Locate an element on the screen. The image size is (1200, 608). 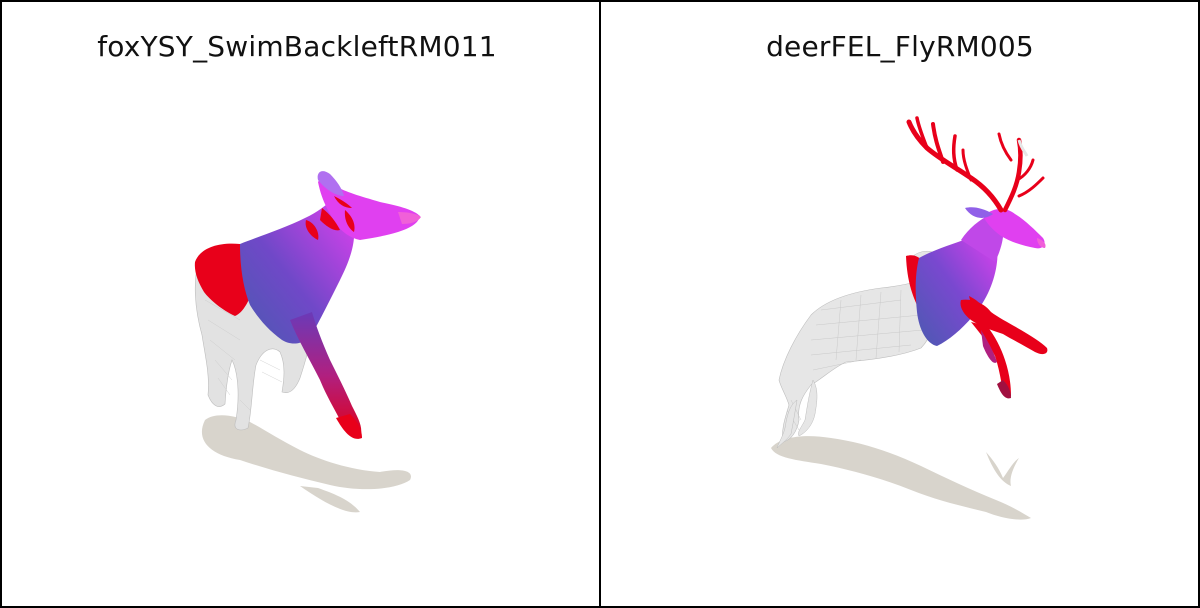
deer-front-leg-upper is located at coordinates (1004, 327).